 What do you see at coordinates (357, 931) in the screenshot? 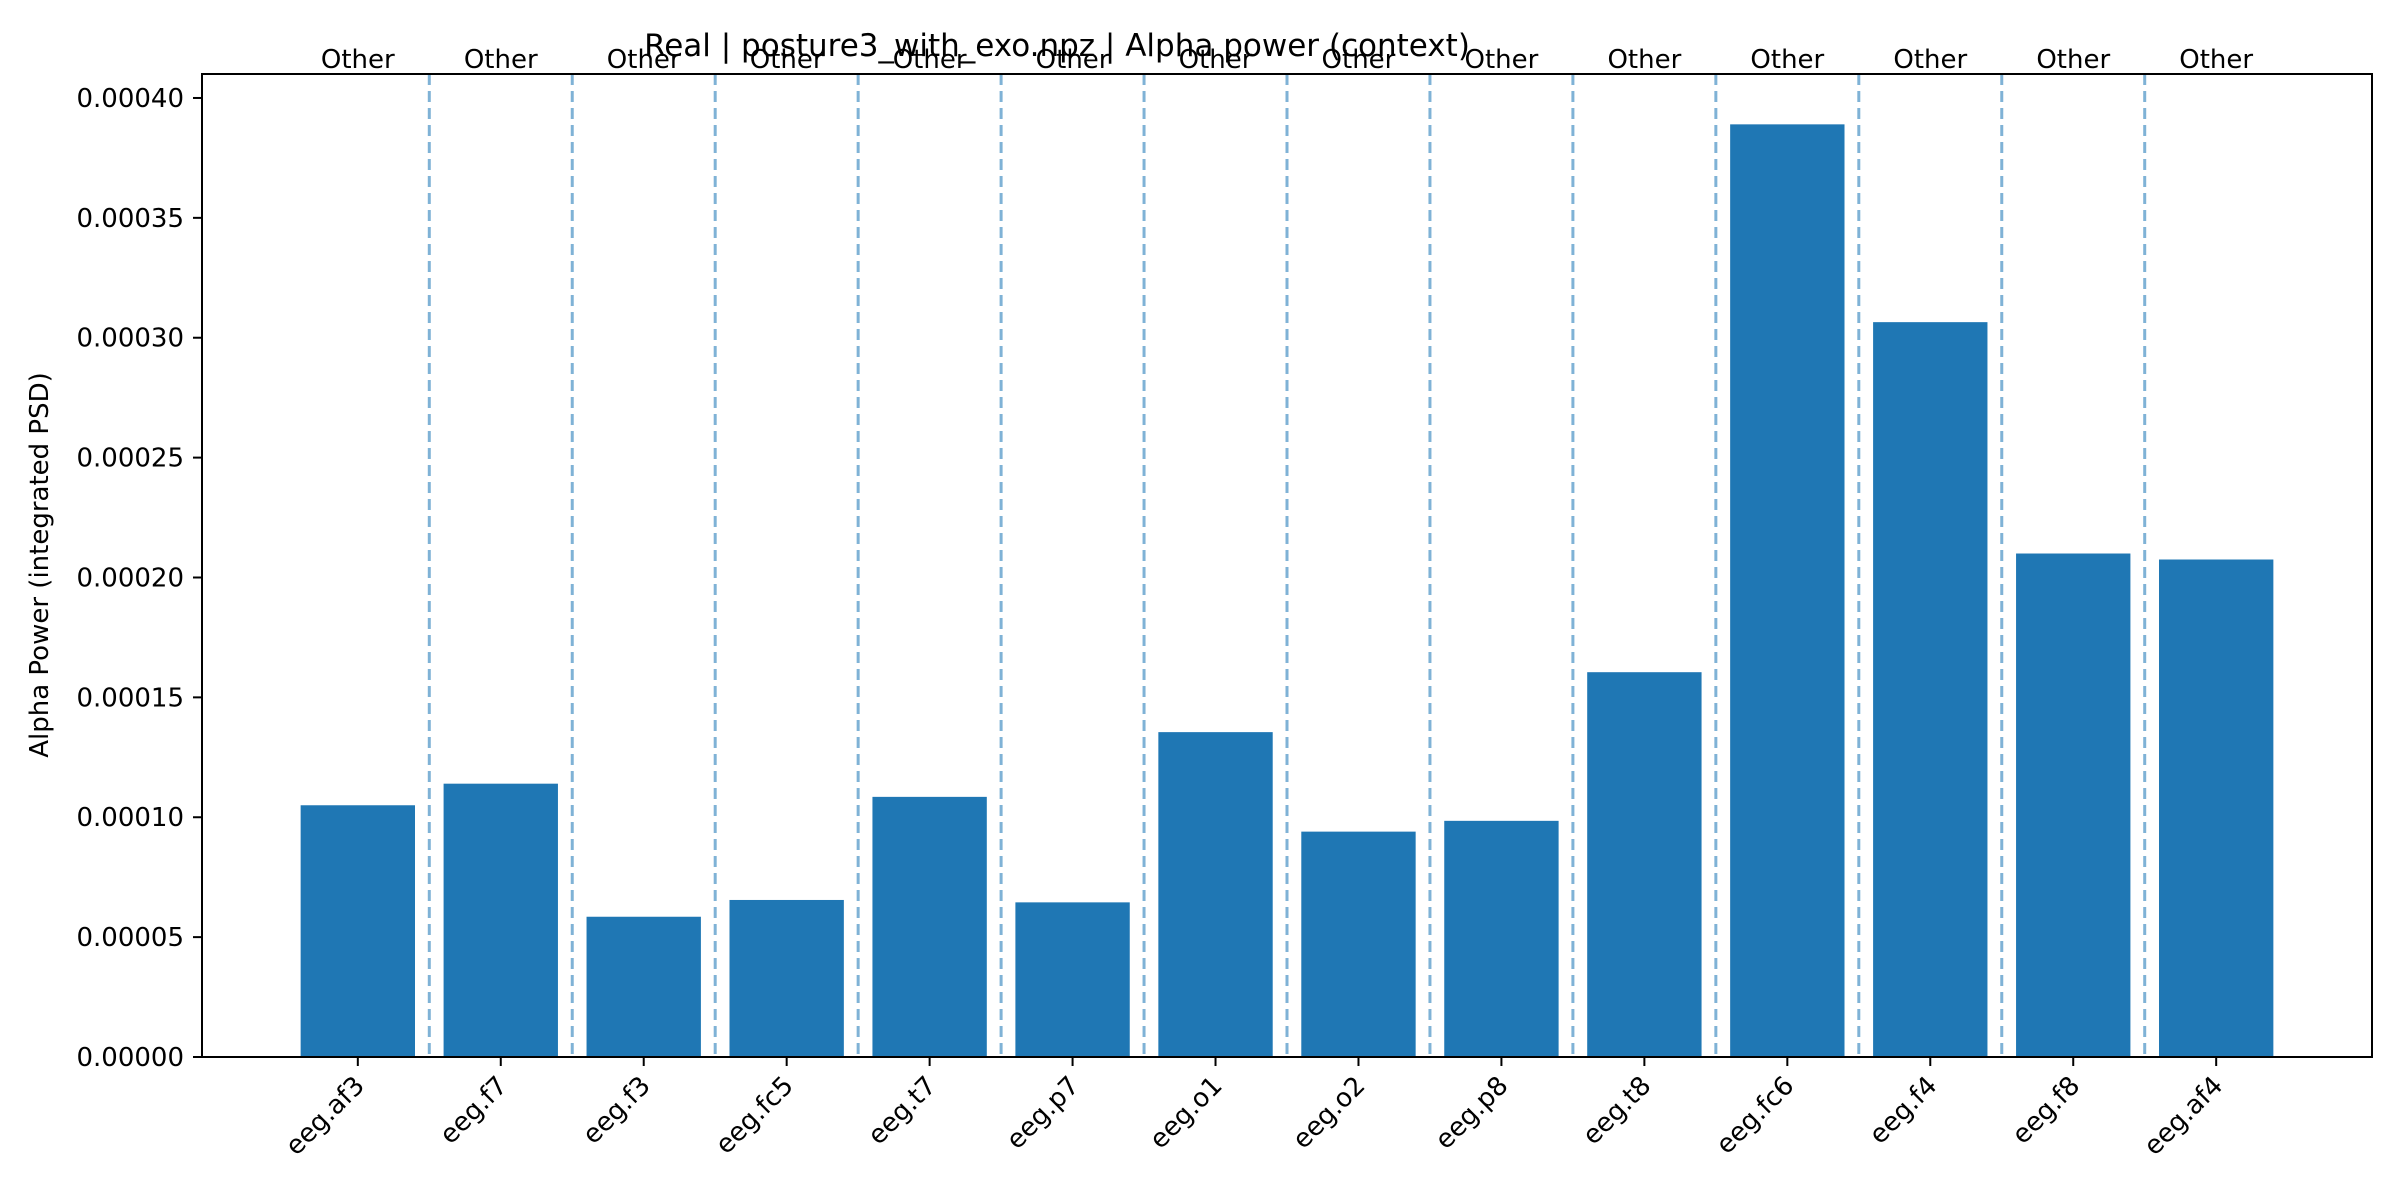
I see `bar-eeg-af3` at bounding box center [357, 931].